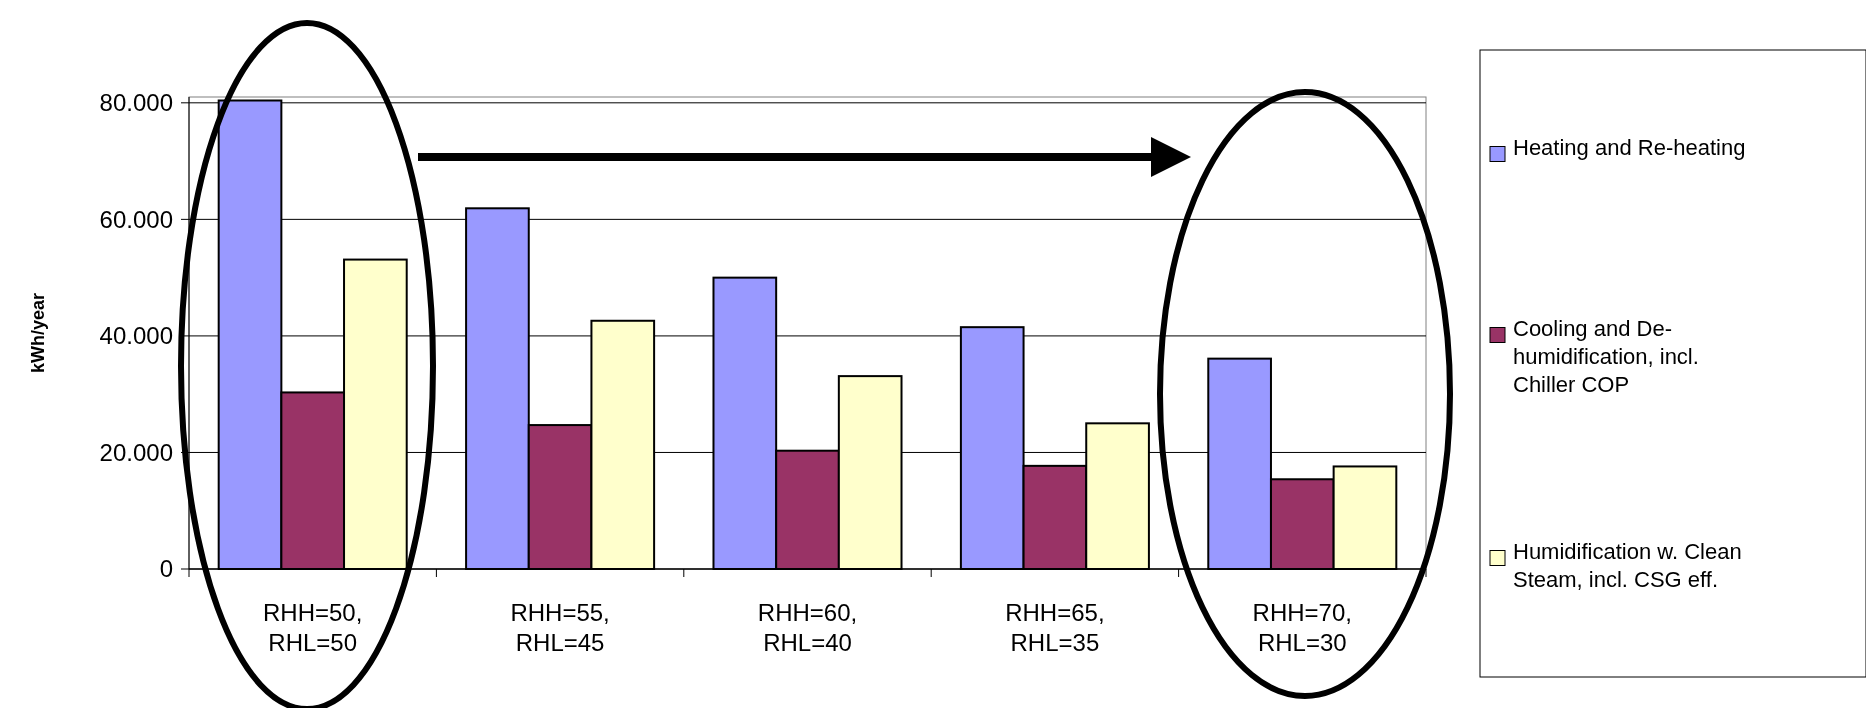 This screenshot has height=708, width=1874. Describe the element at coordinates (136, 336) in the screenshot. I see `y-tick-label: 40.000` at that location.